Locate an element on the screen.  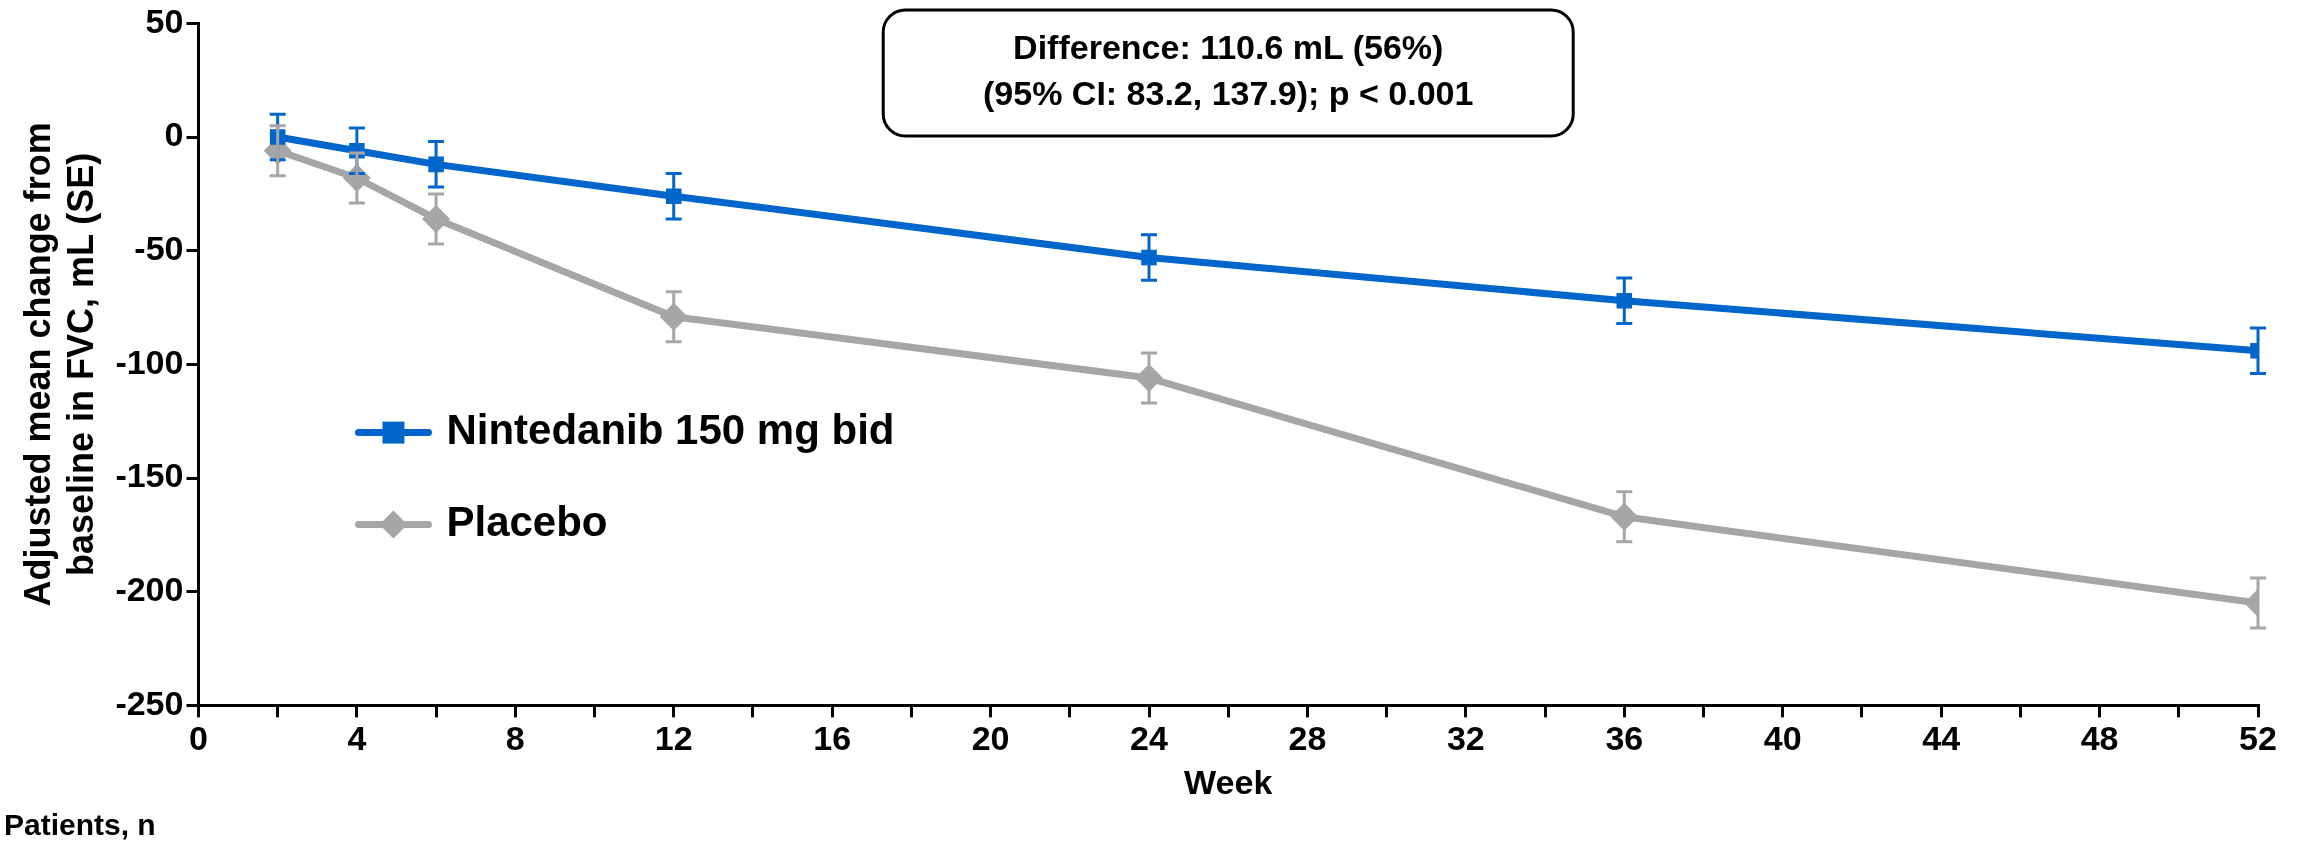
x-tick-label: 52 is located at coordinates (2258, 738).